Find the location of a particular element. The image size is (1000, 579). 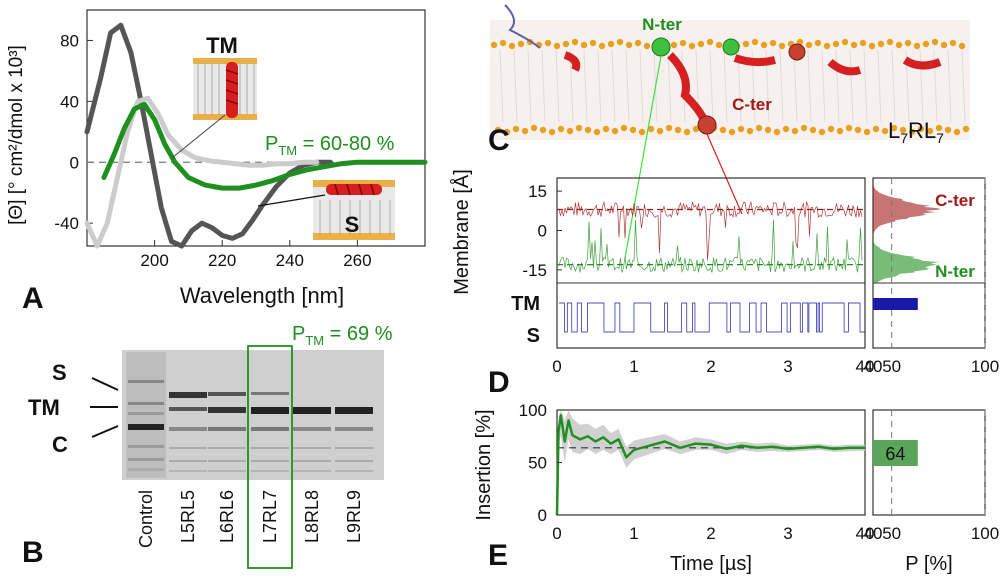

d-xtick-label: 1 is located at coordinates (633, 366).